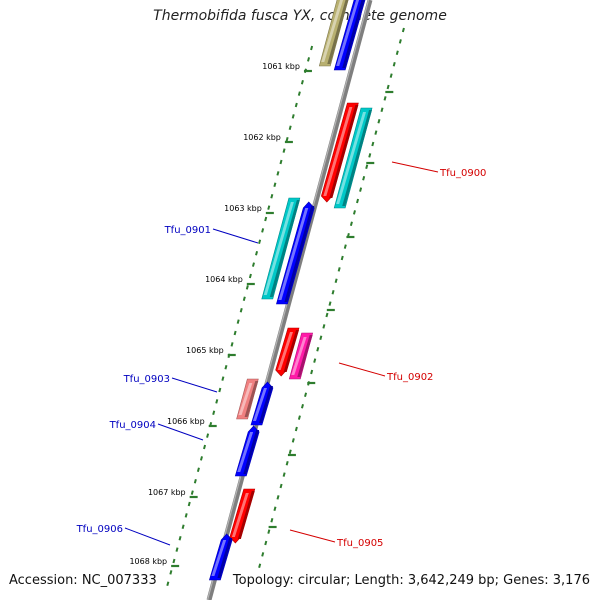 The image size is (600, 600). I want to click on gene-label: Tfu_0902, so click(409, 377).